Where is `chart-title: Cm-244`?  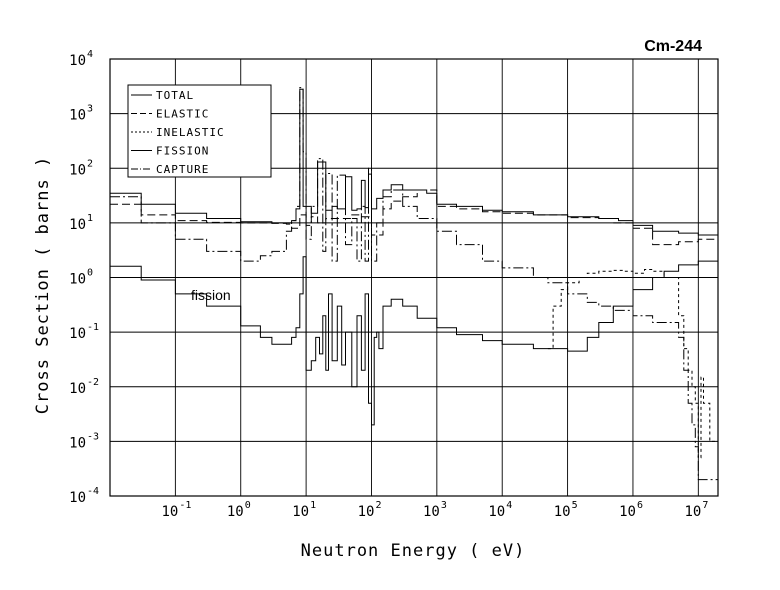 chart-title: Cm-244 is located at coordinates (673, 46).